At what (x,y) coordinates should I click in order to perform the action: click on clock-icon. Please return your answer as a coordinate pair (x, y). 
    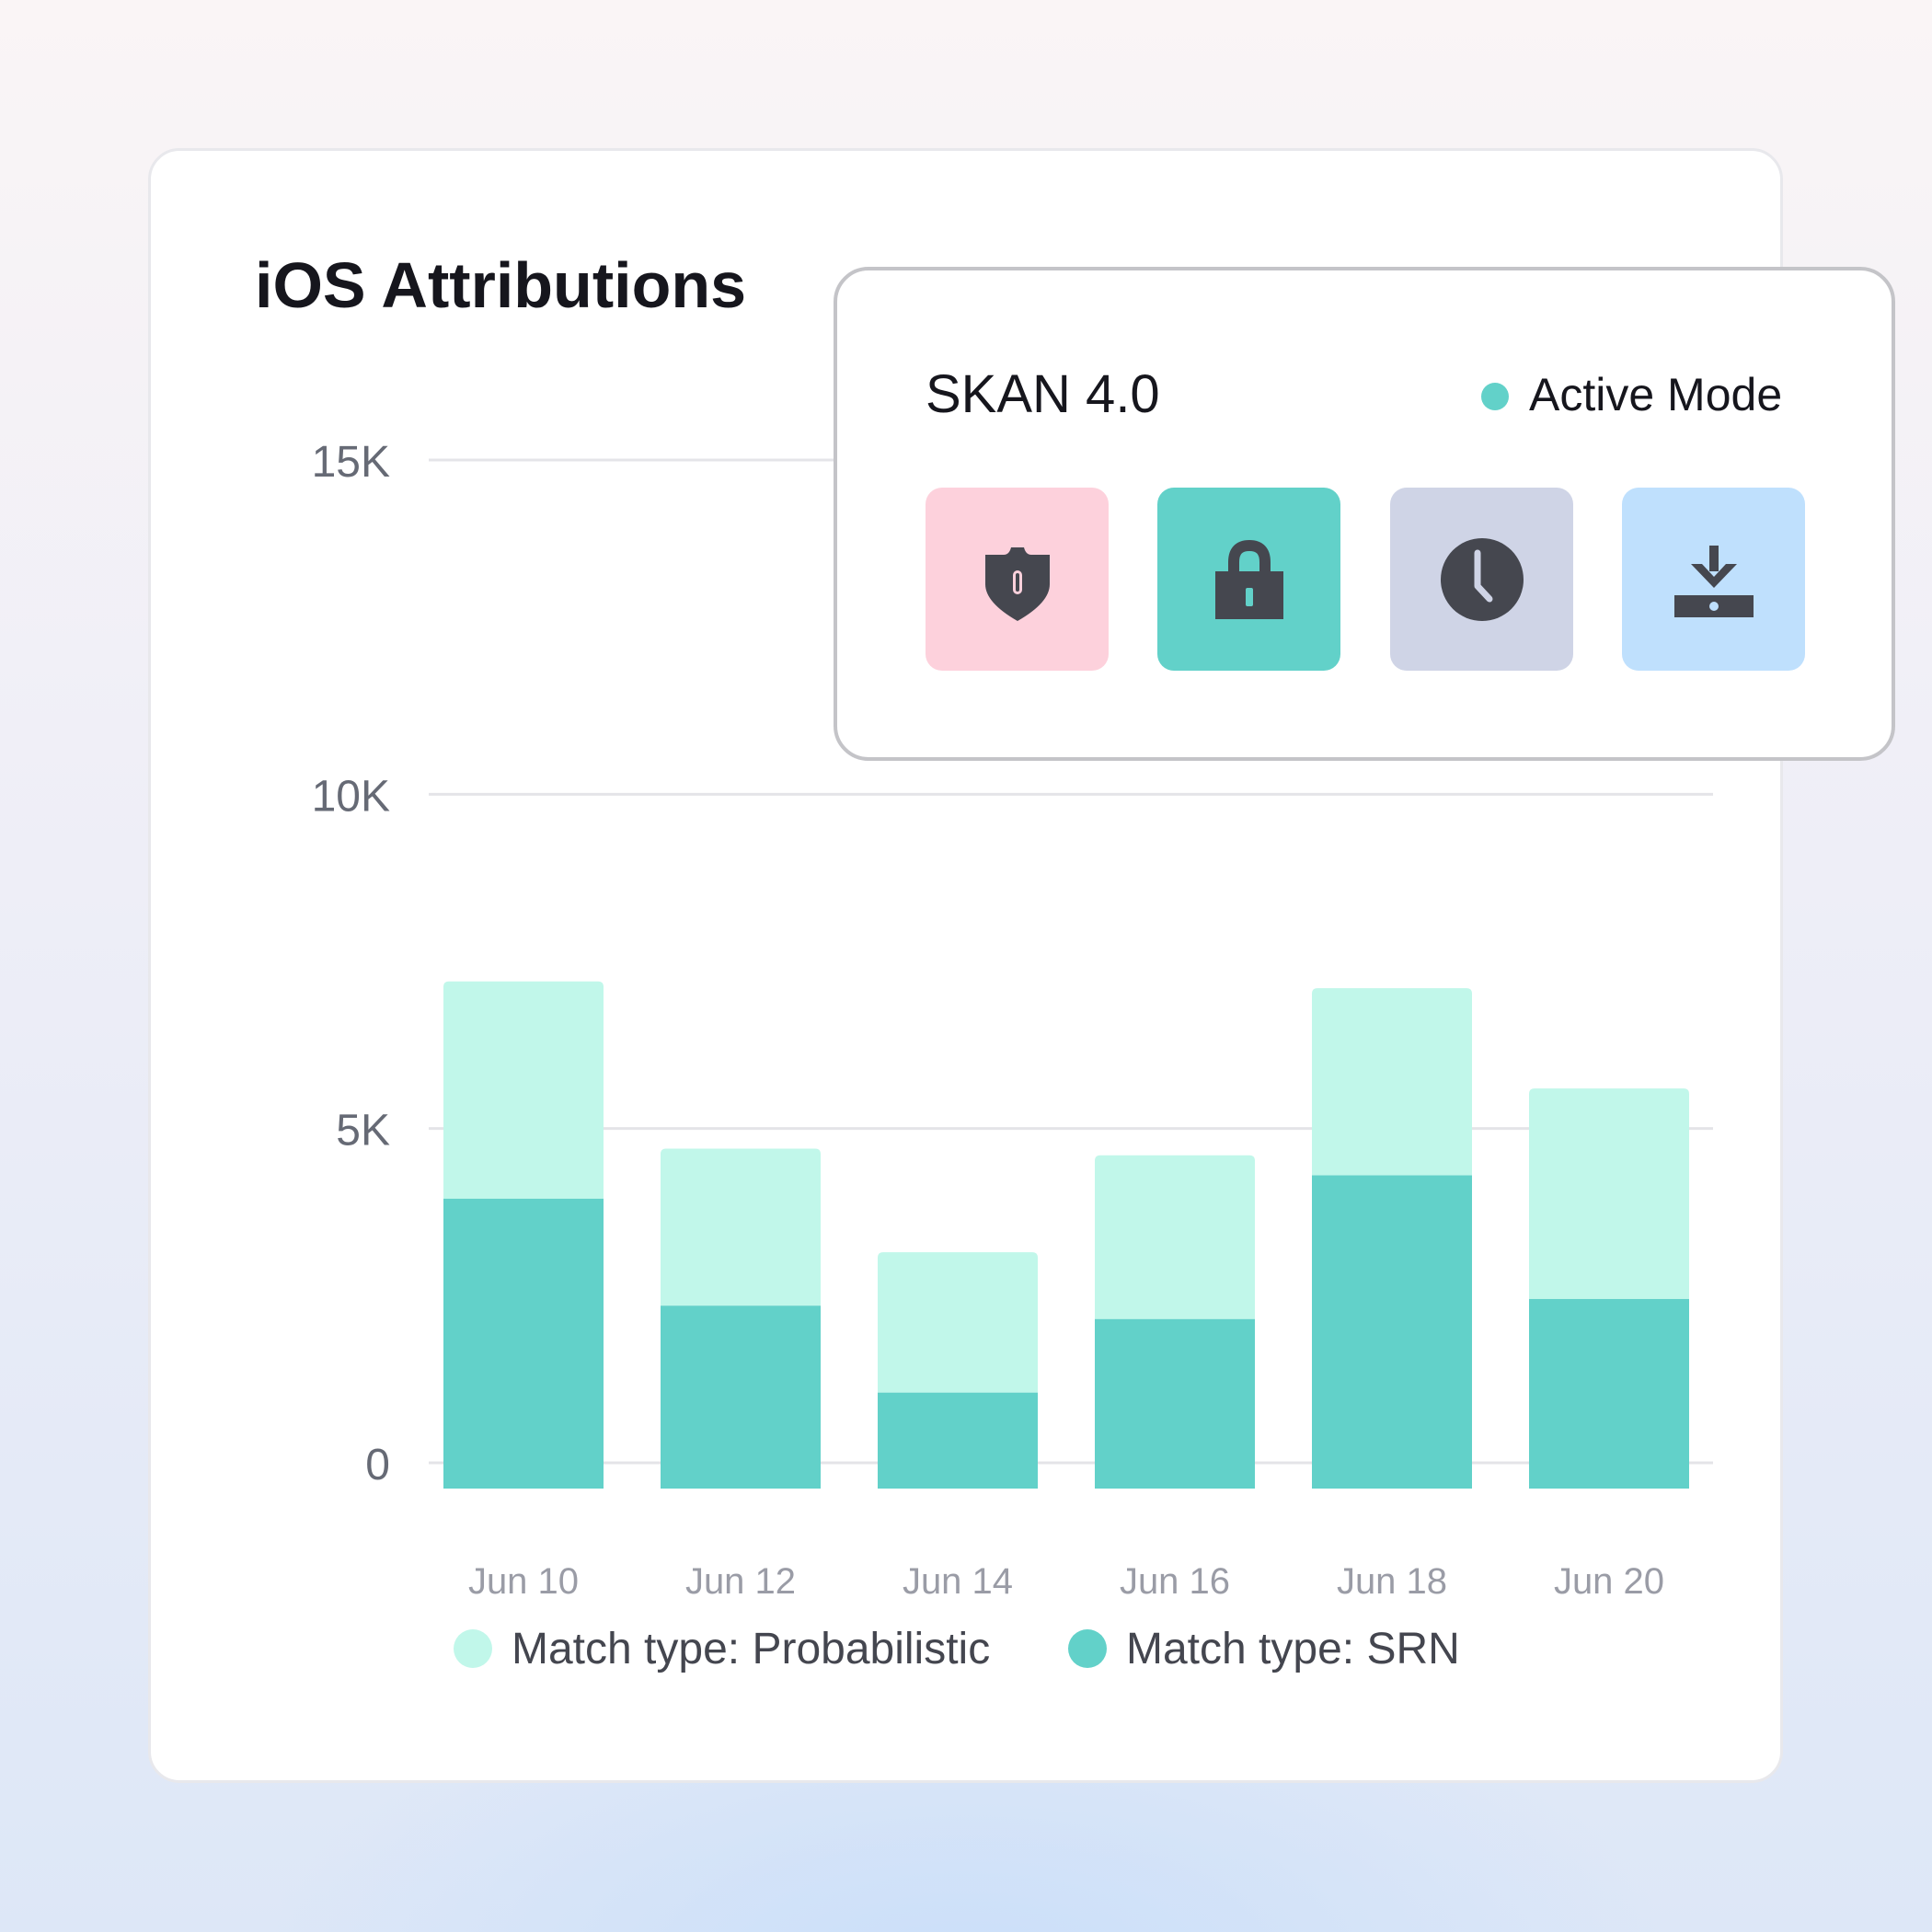
    Looking at the image, I should click on (1482, 579).